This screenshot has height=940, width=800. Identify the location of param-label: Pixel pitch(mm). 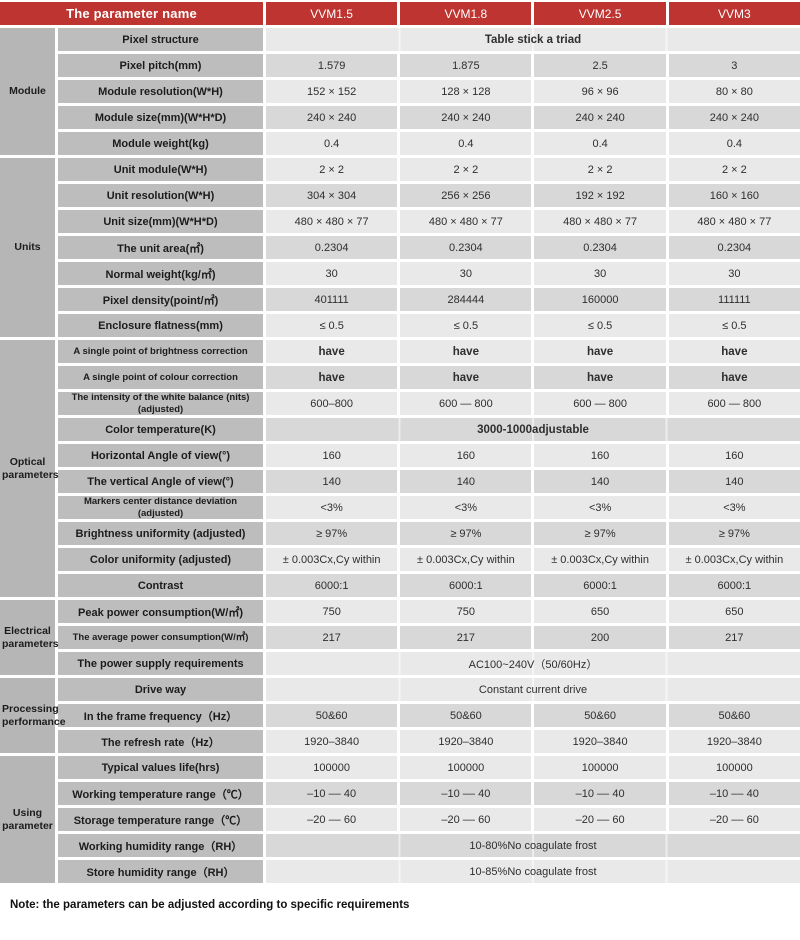
(161, 65).